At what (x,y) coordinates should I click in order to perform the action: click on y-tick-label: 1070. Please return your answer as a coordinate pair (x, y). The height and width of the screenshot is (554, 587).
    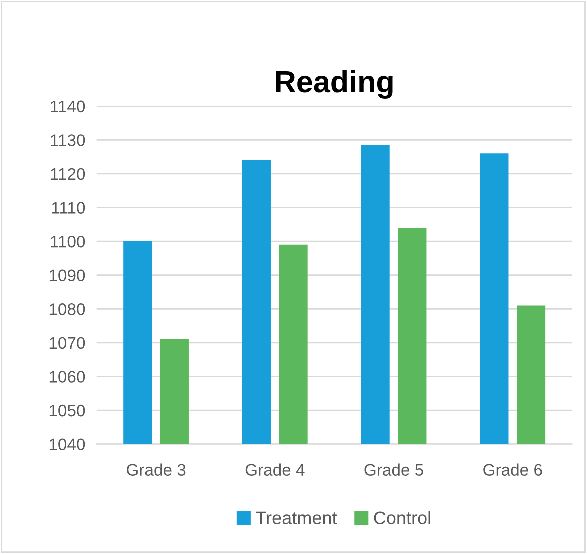
    Looking at the image, I should click on (68, 343).